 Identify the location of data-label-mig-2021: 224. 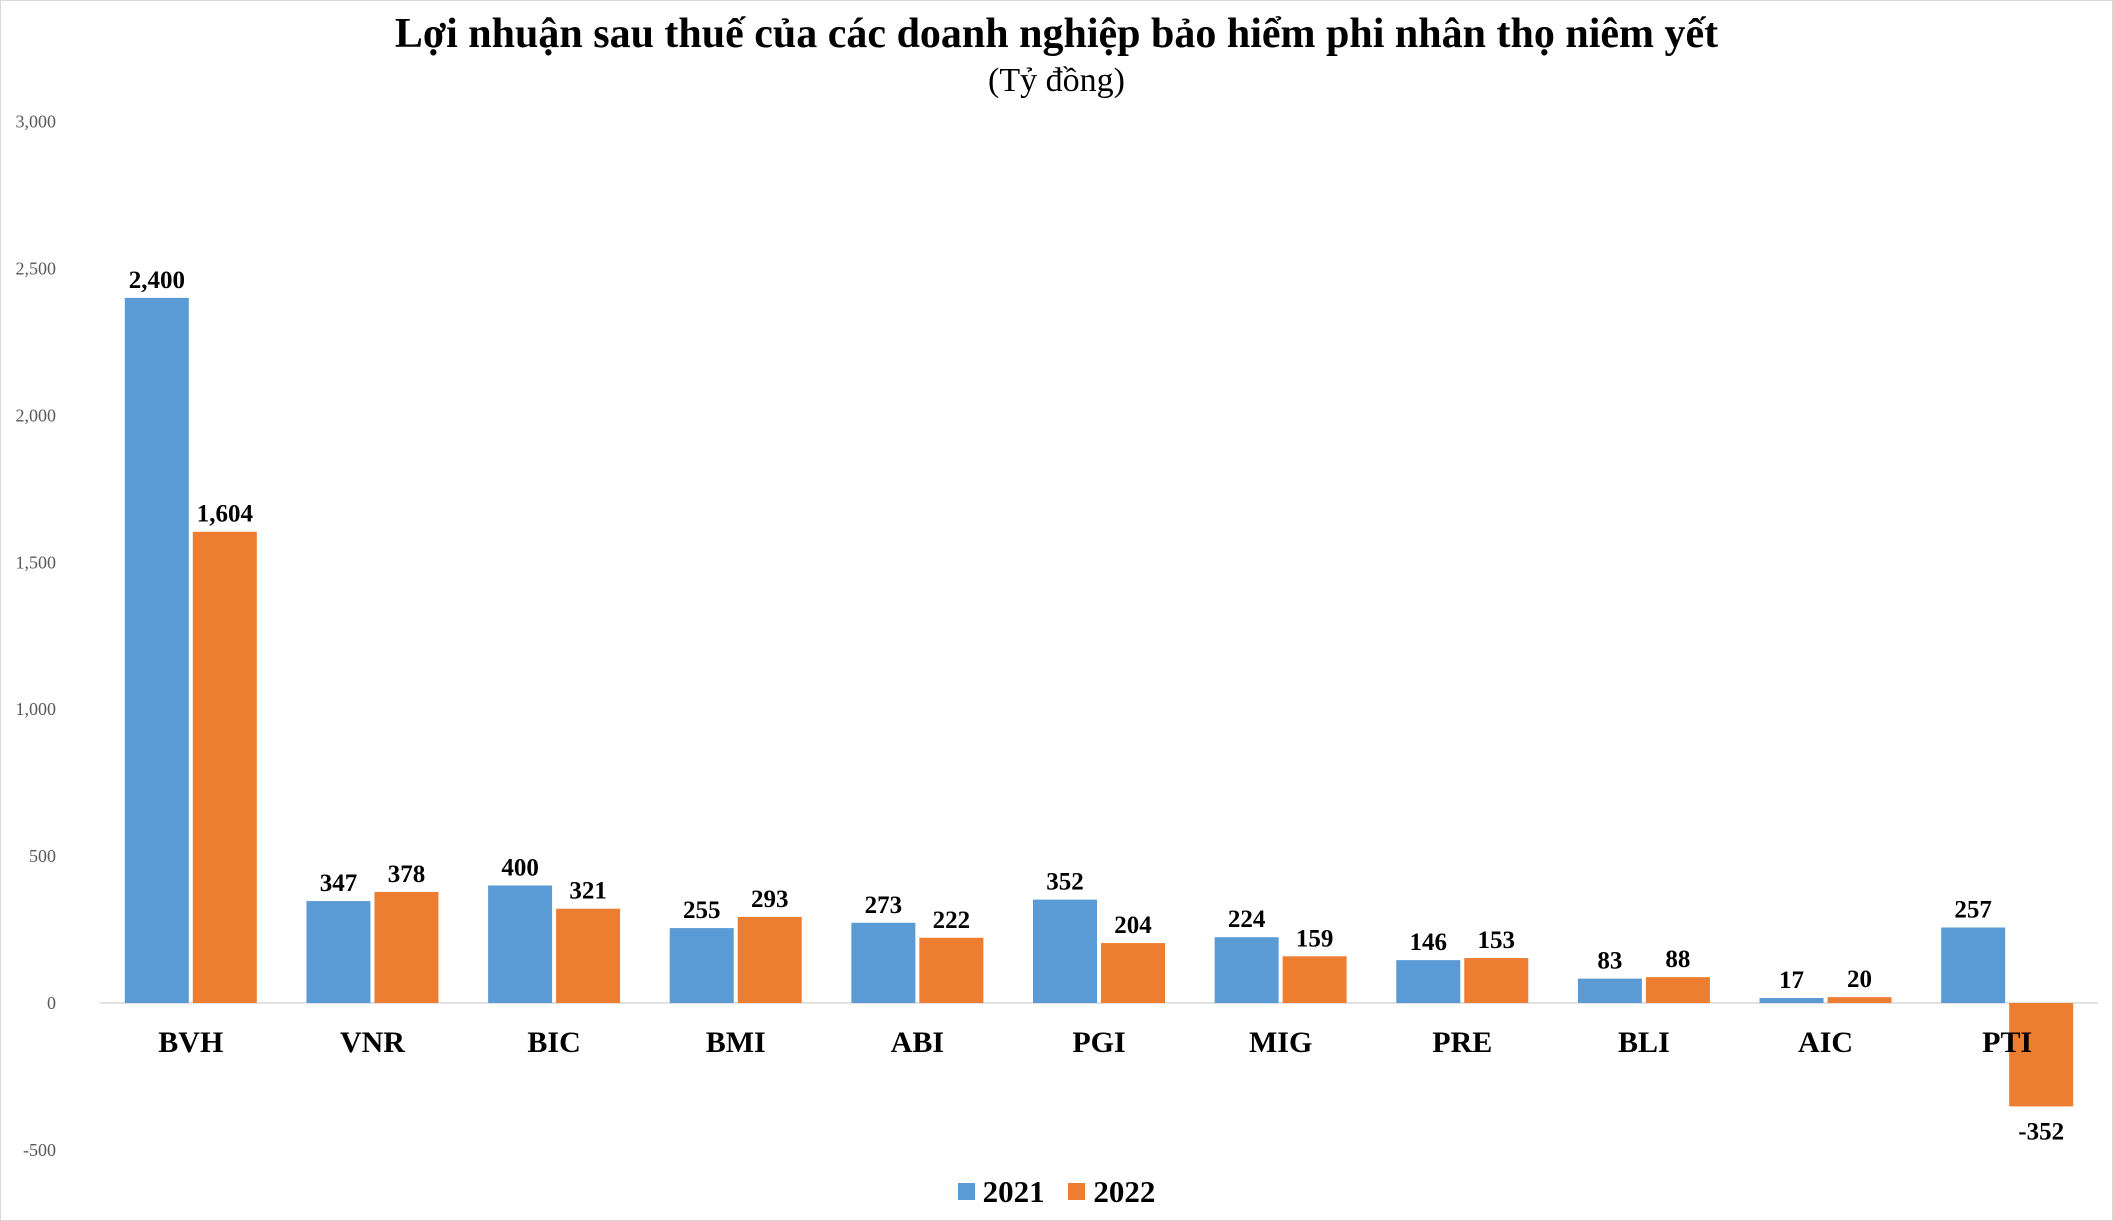
(1247, 919).